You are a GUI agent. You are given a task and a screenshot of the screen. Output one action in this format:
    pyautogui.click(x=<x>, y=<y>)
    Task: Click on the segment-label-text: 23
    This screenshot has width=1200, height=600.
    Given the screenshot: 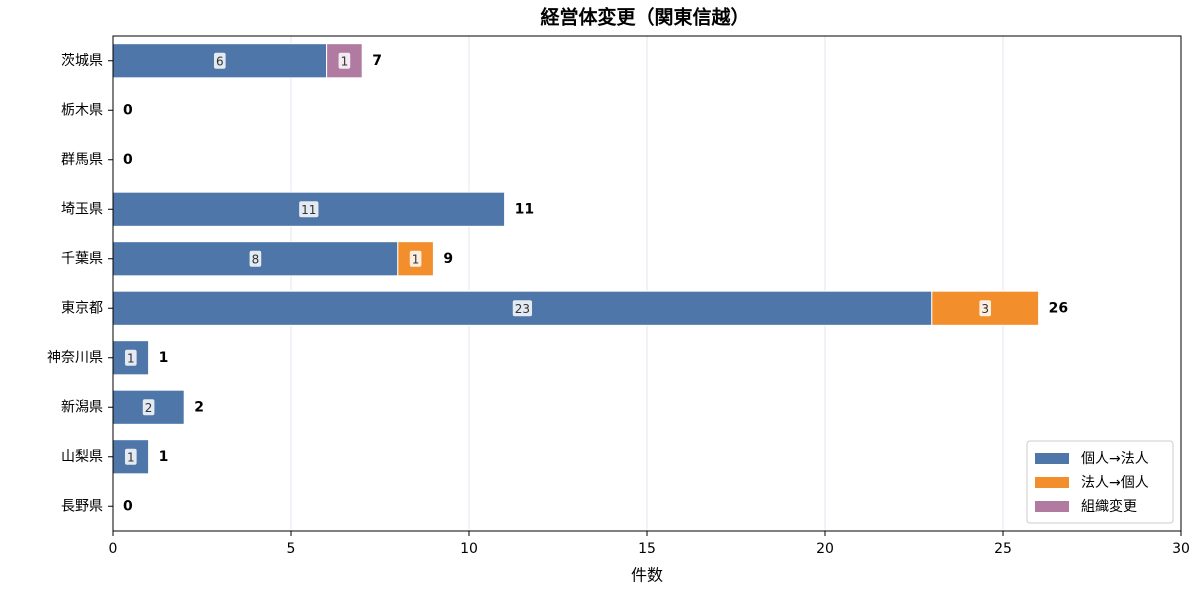 What is the action you would take?
    pyautogui.click(x=522, y=309)
    